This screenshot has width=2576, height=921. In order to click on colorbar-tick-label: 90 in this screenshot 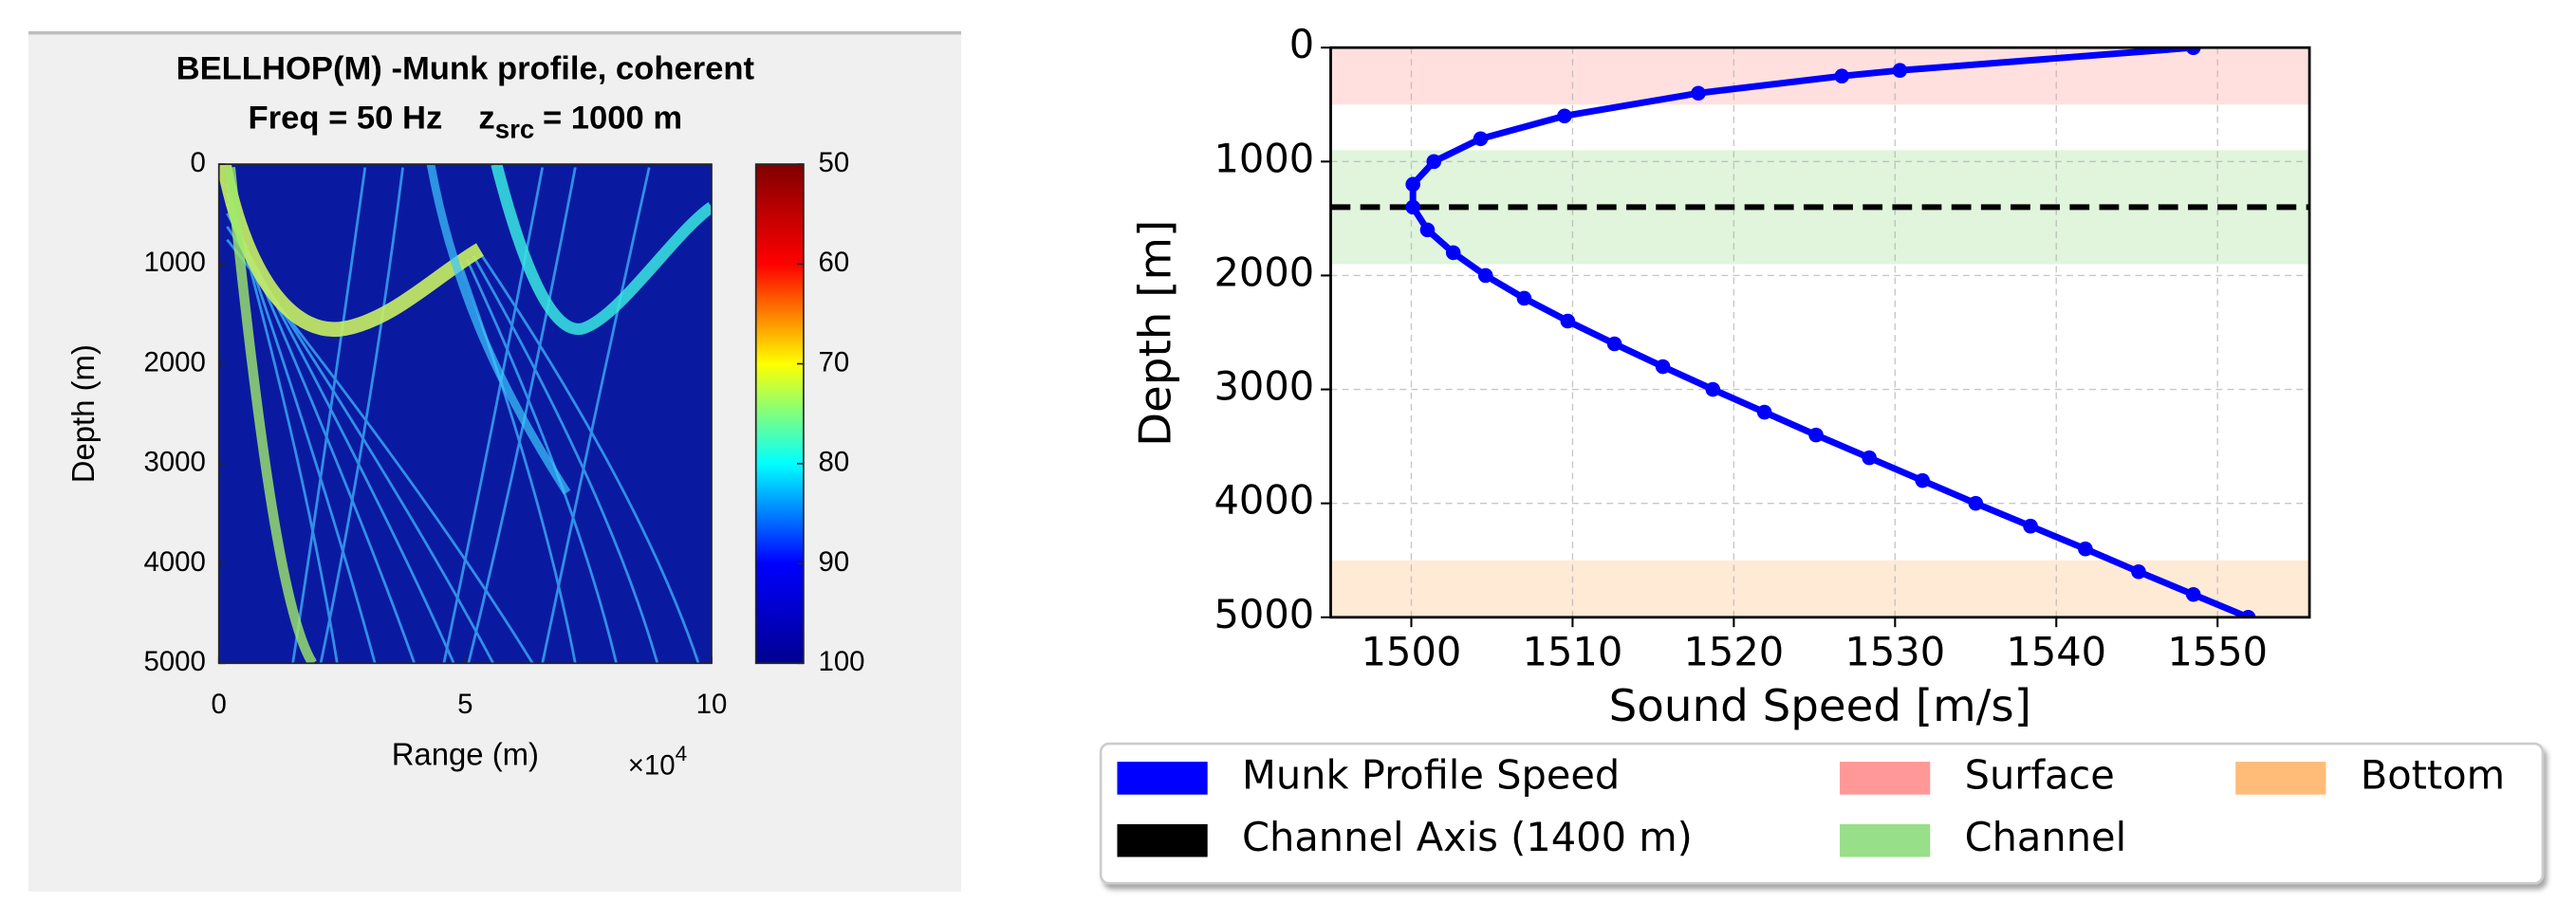, I will do `click(833, 562)`.